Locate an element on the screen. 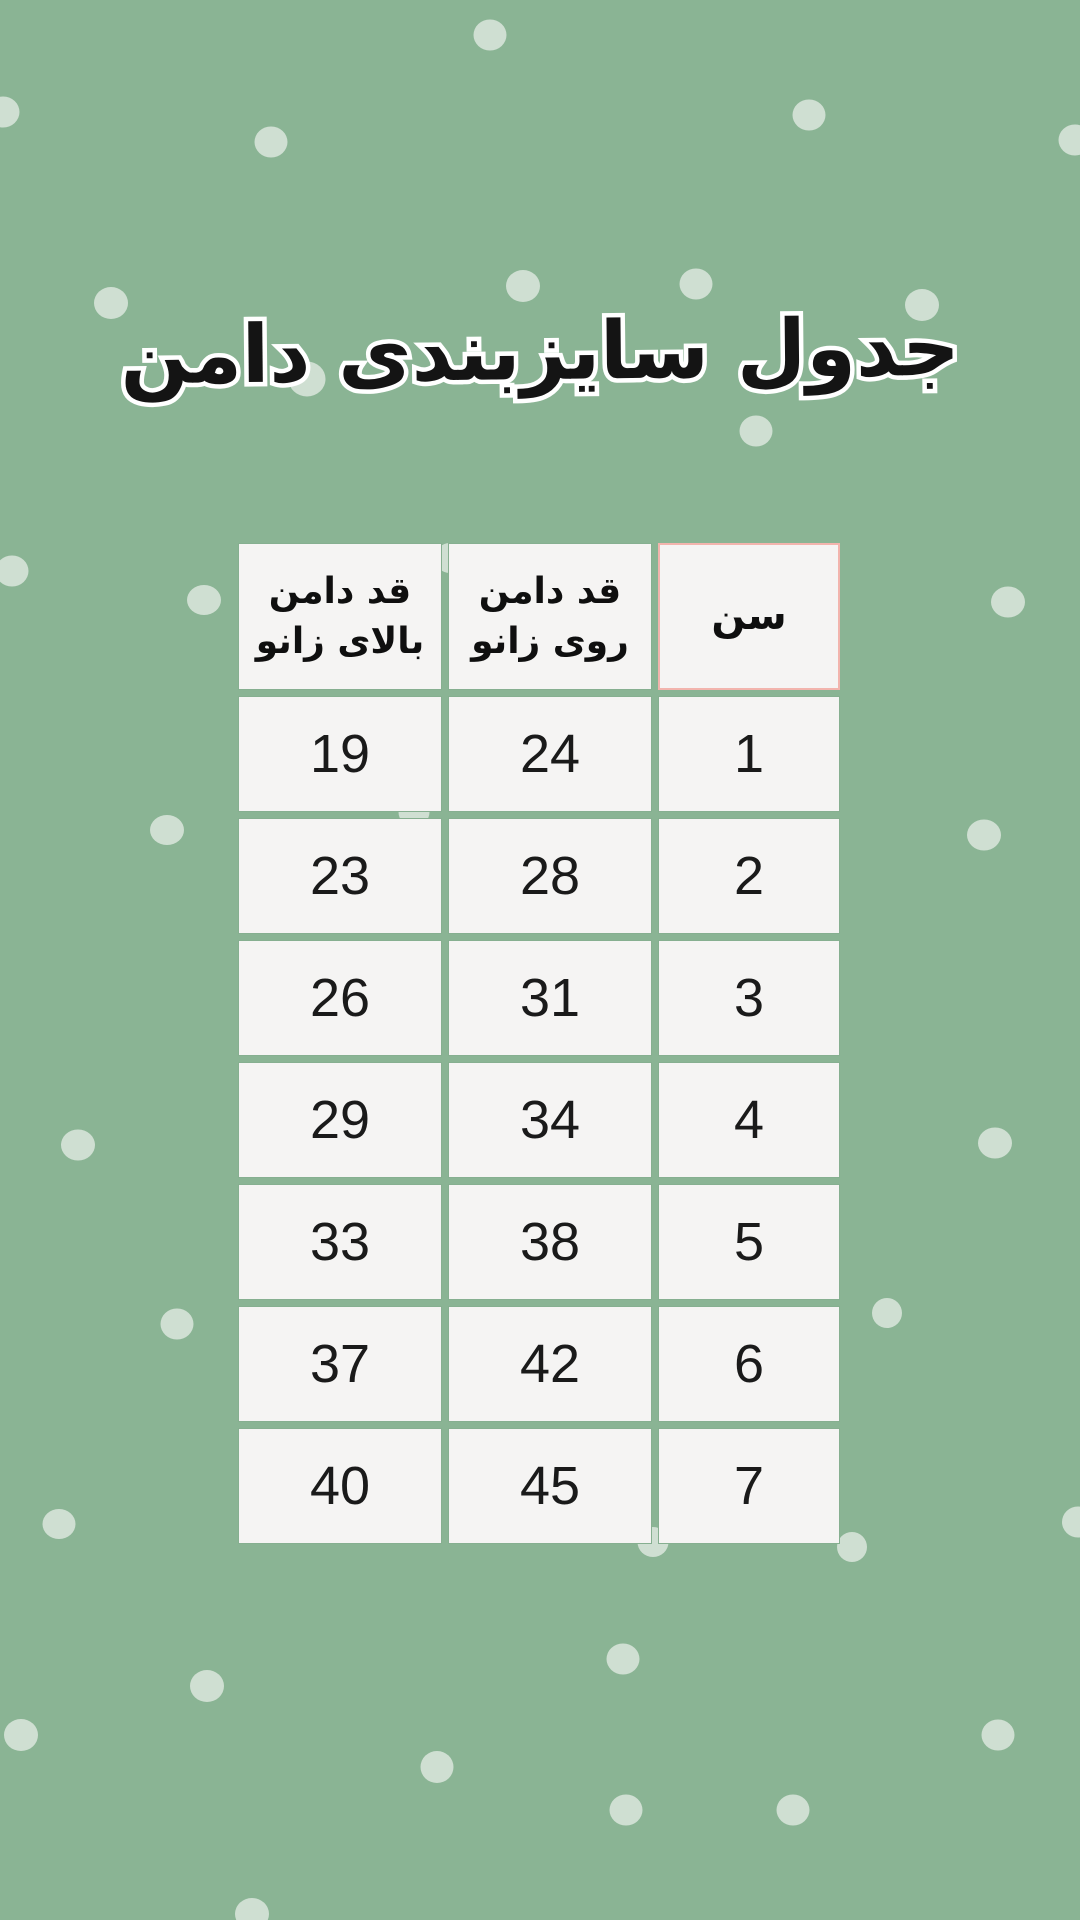 This screenshot has height=1920, width=1080. size-table-cell-age-row2: 2 is located at coordinates (749, 876).